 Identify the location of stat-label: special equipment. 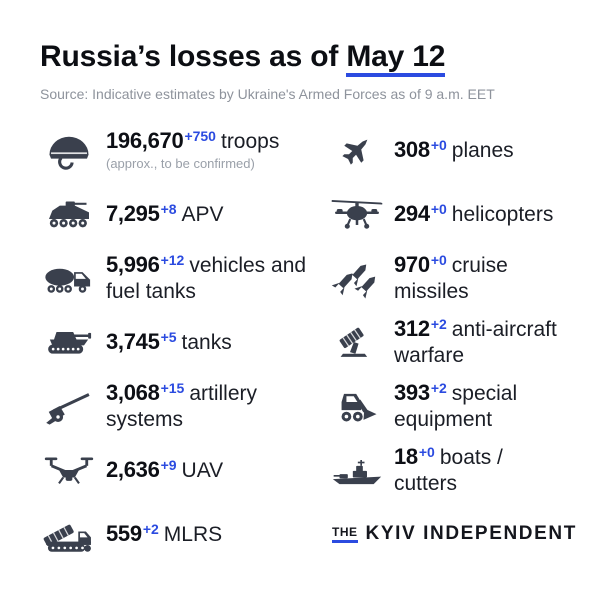
(456, 406).